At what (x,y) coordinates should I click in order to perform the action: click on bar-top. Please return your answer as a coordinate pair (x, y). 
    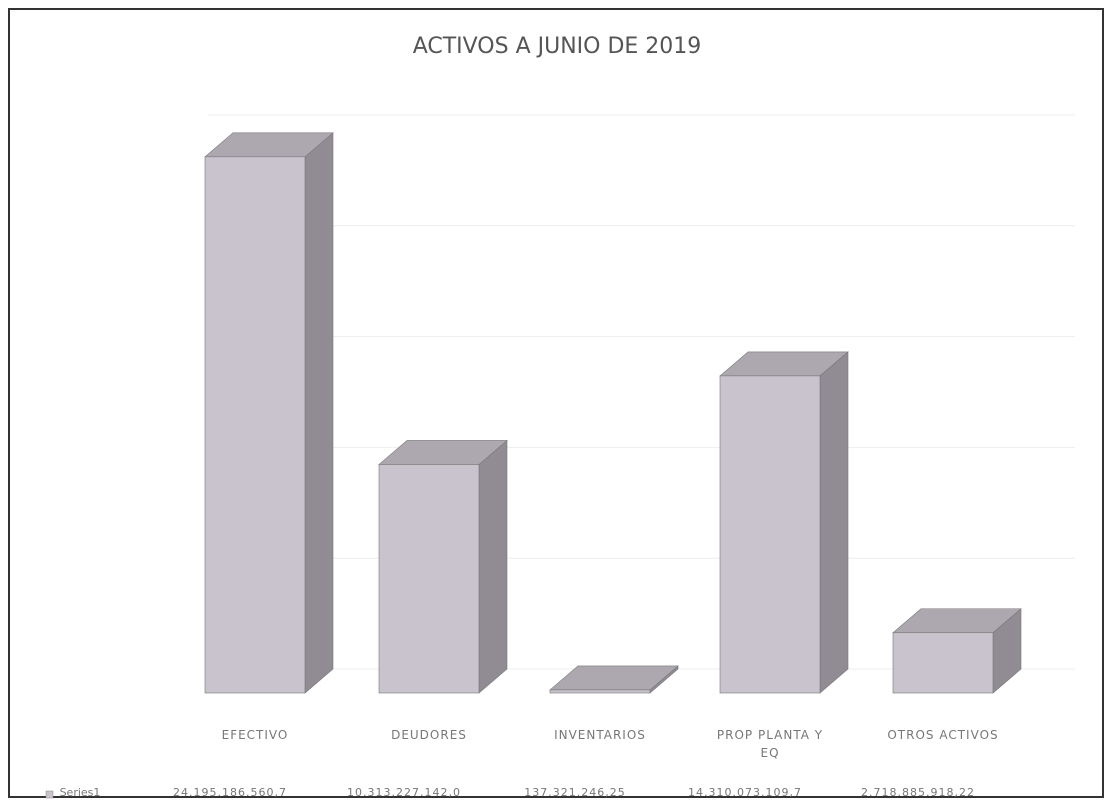
    Looking at the image, I should click on (614, 678).